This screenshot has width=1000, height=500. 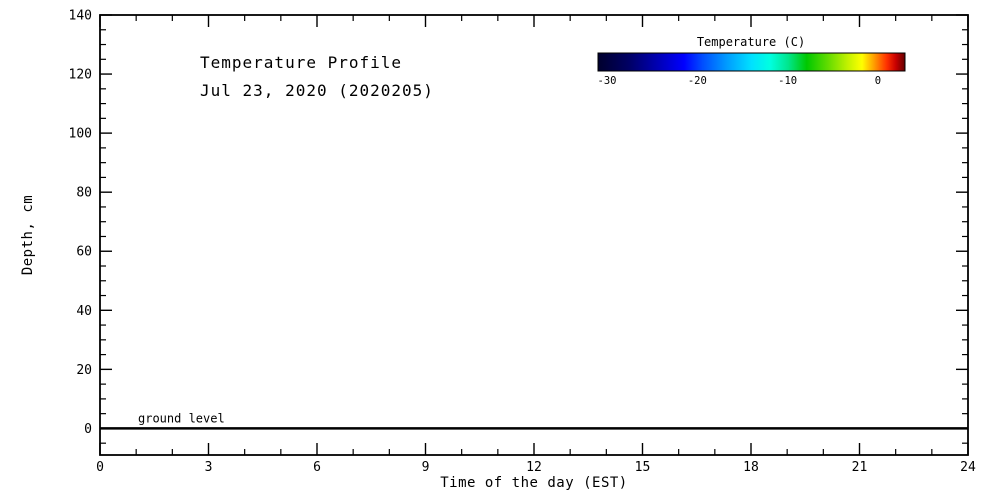 I want to click on y-tick-label: 100, so click(x=80, y=134).